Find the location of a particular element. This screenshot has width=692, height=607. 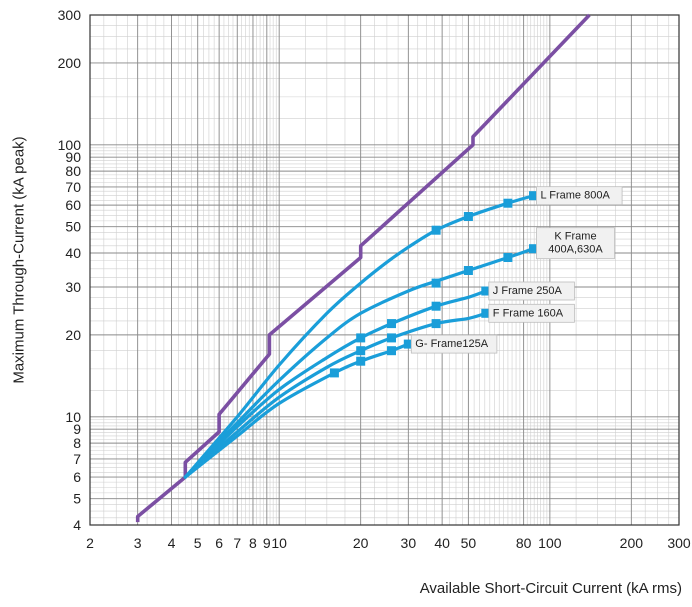

x-tick-label: 6 is located at coordinates (219, 543).